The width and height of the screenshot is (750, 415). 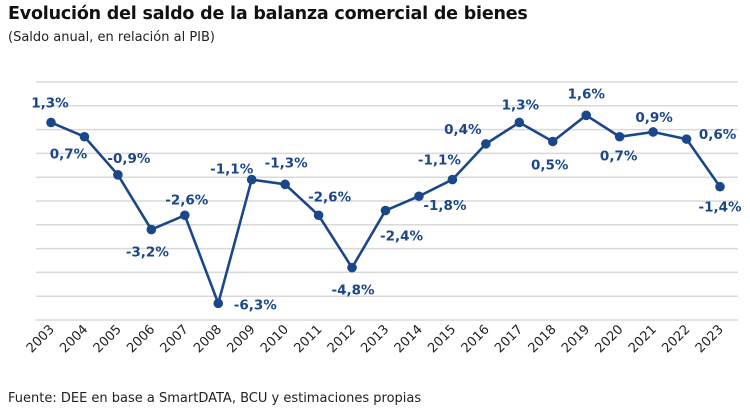 I want to click on x-tick-label: 2020, so click(x=609, y=339).